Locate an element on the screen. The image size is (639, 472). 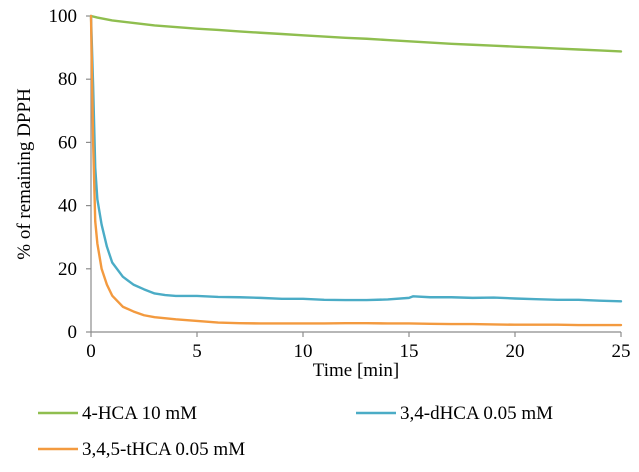
x-tick-label: 15 is located at coordinates (409, 351).